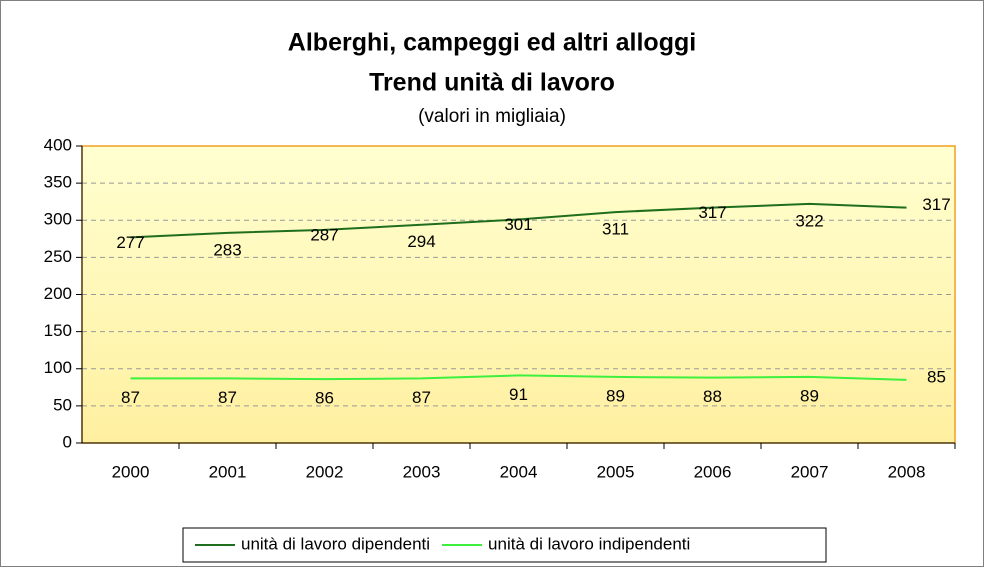 This screenshot has height=567, width=984. I want to click on data-label: 86, so click(324, 398).